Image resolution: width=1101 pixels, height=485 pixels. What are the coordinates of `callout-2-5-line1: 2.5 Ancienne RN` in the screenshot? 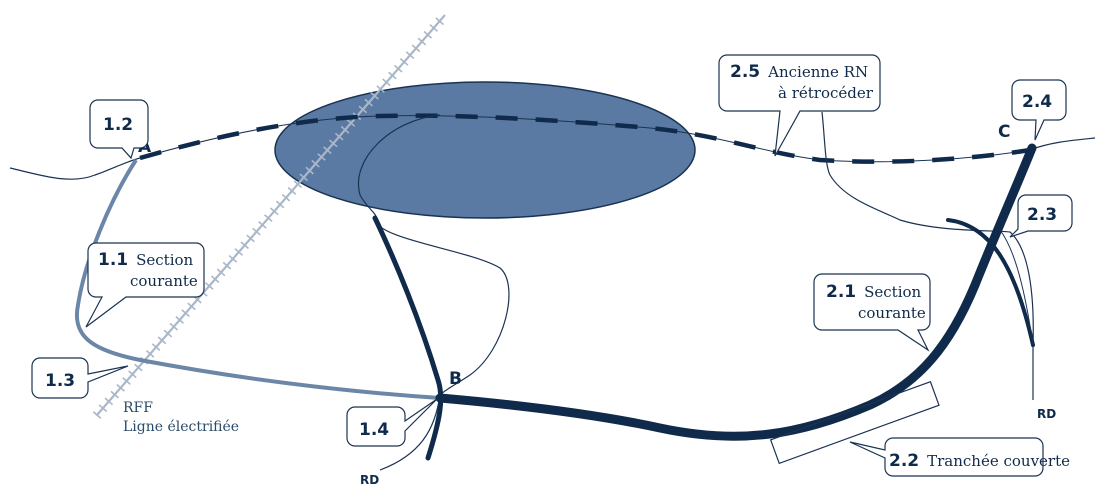 It's located at (799, 72).